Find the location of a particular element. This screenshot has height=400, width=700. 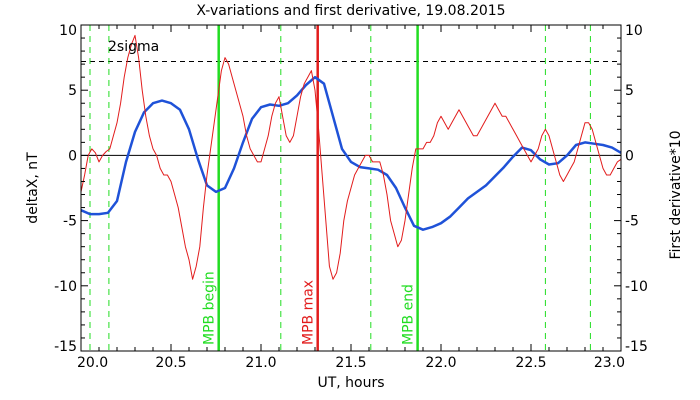

marker-label-mpb-begin: MPB begin is located at coordinates (210, 308).